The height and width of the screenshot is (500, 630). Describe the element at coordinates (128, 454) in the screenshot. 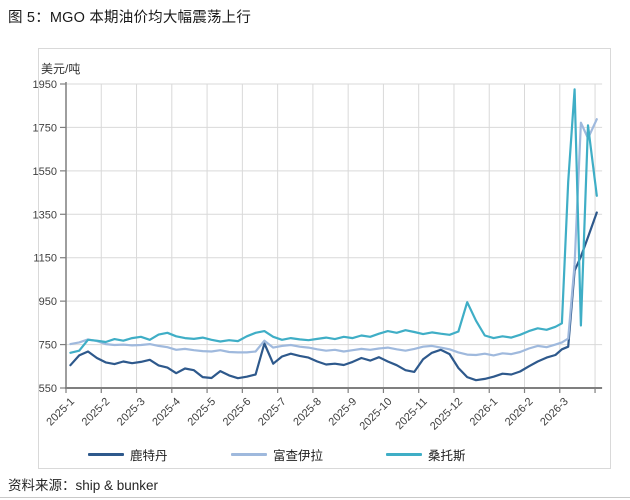

I see `legend-item-rotterdam: 鹿特丹` at that location.